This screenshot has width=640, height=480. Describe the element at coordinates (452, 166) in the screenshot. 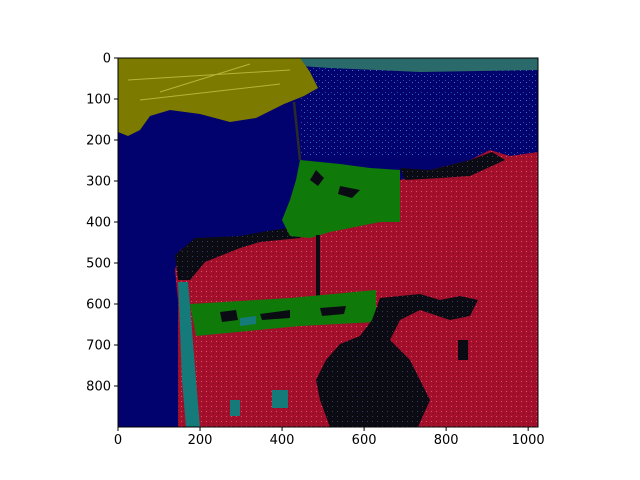

I see `dark-shoreline-east` at that location.